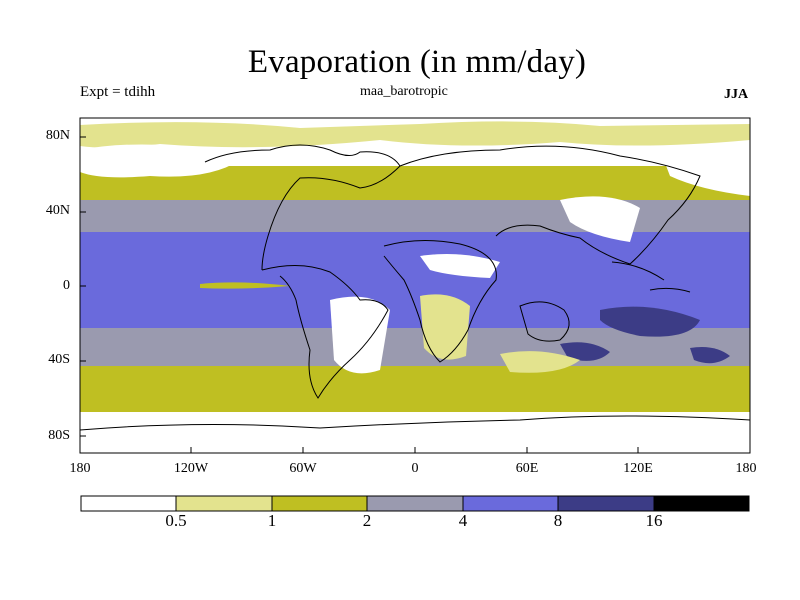 The width and height of the screenshot is (800, 600). What do you see at coordinates (736, 94) in the screenshot?
I see `season-label: JJA` at bounding box center [736, 94].